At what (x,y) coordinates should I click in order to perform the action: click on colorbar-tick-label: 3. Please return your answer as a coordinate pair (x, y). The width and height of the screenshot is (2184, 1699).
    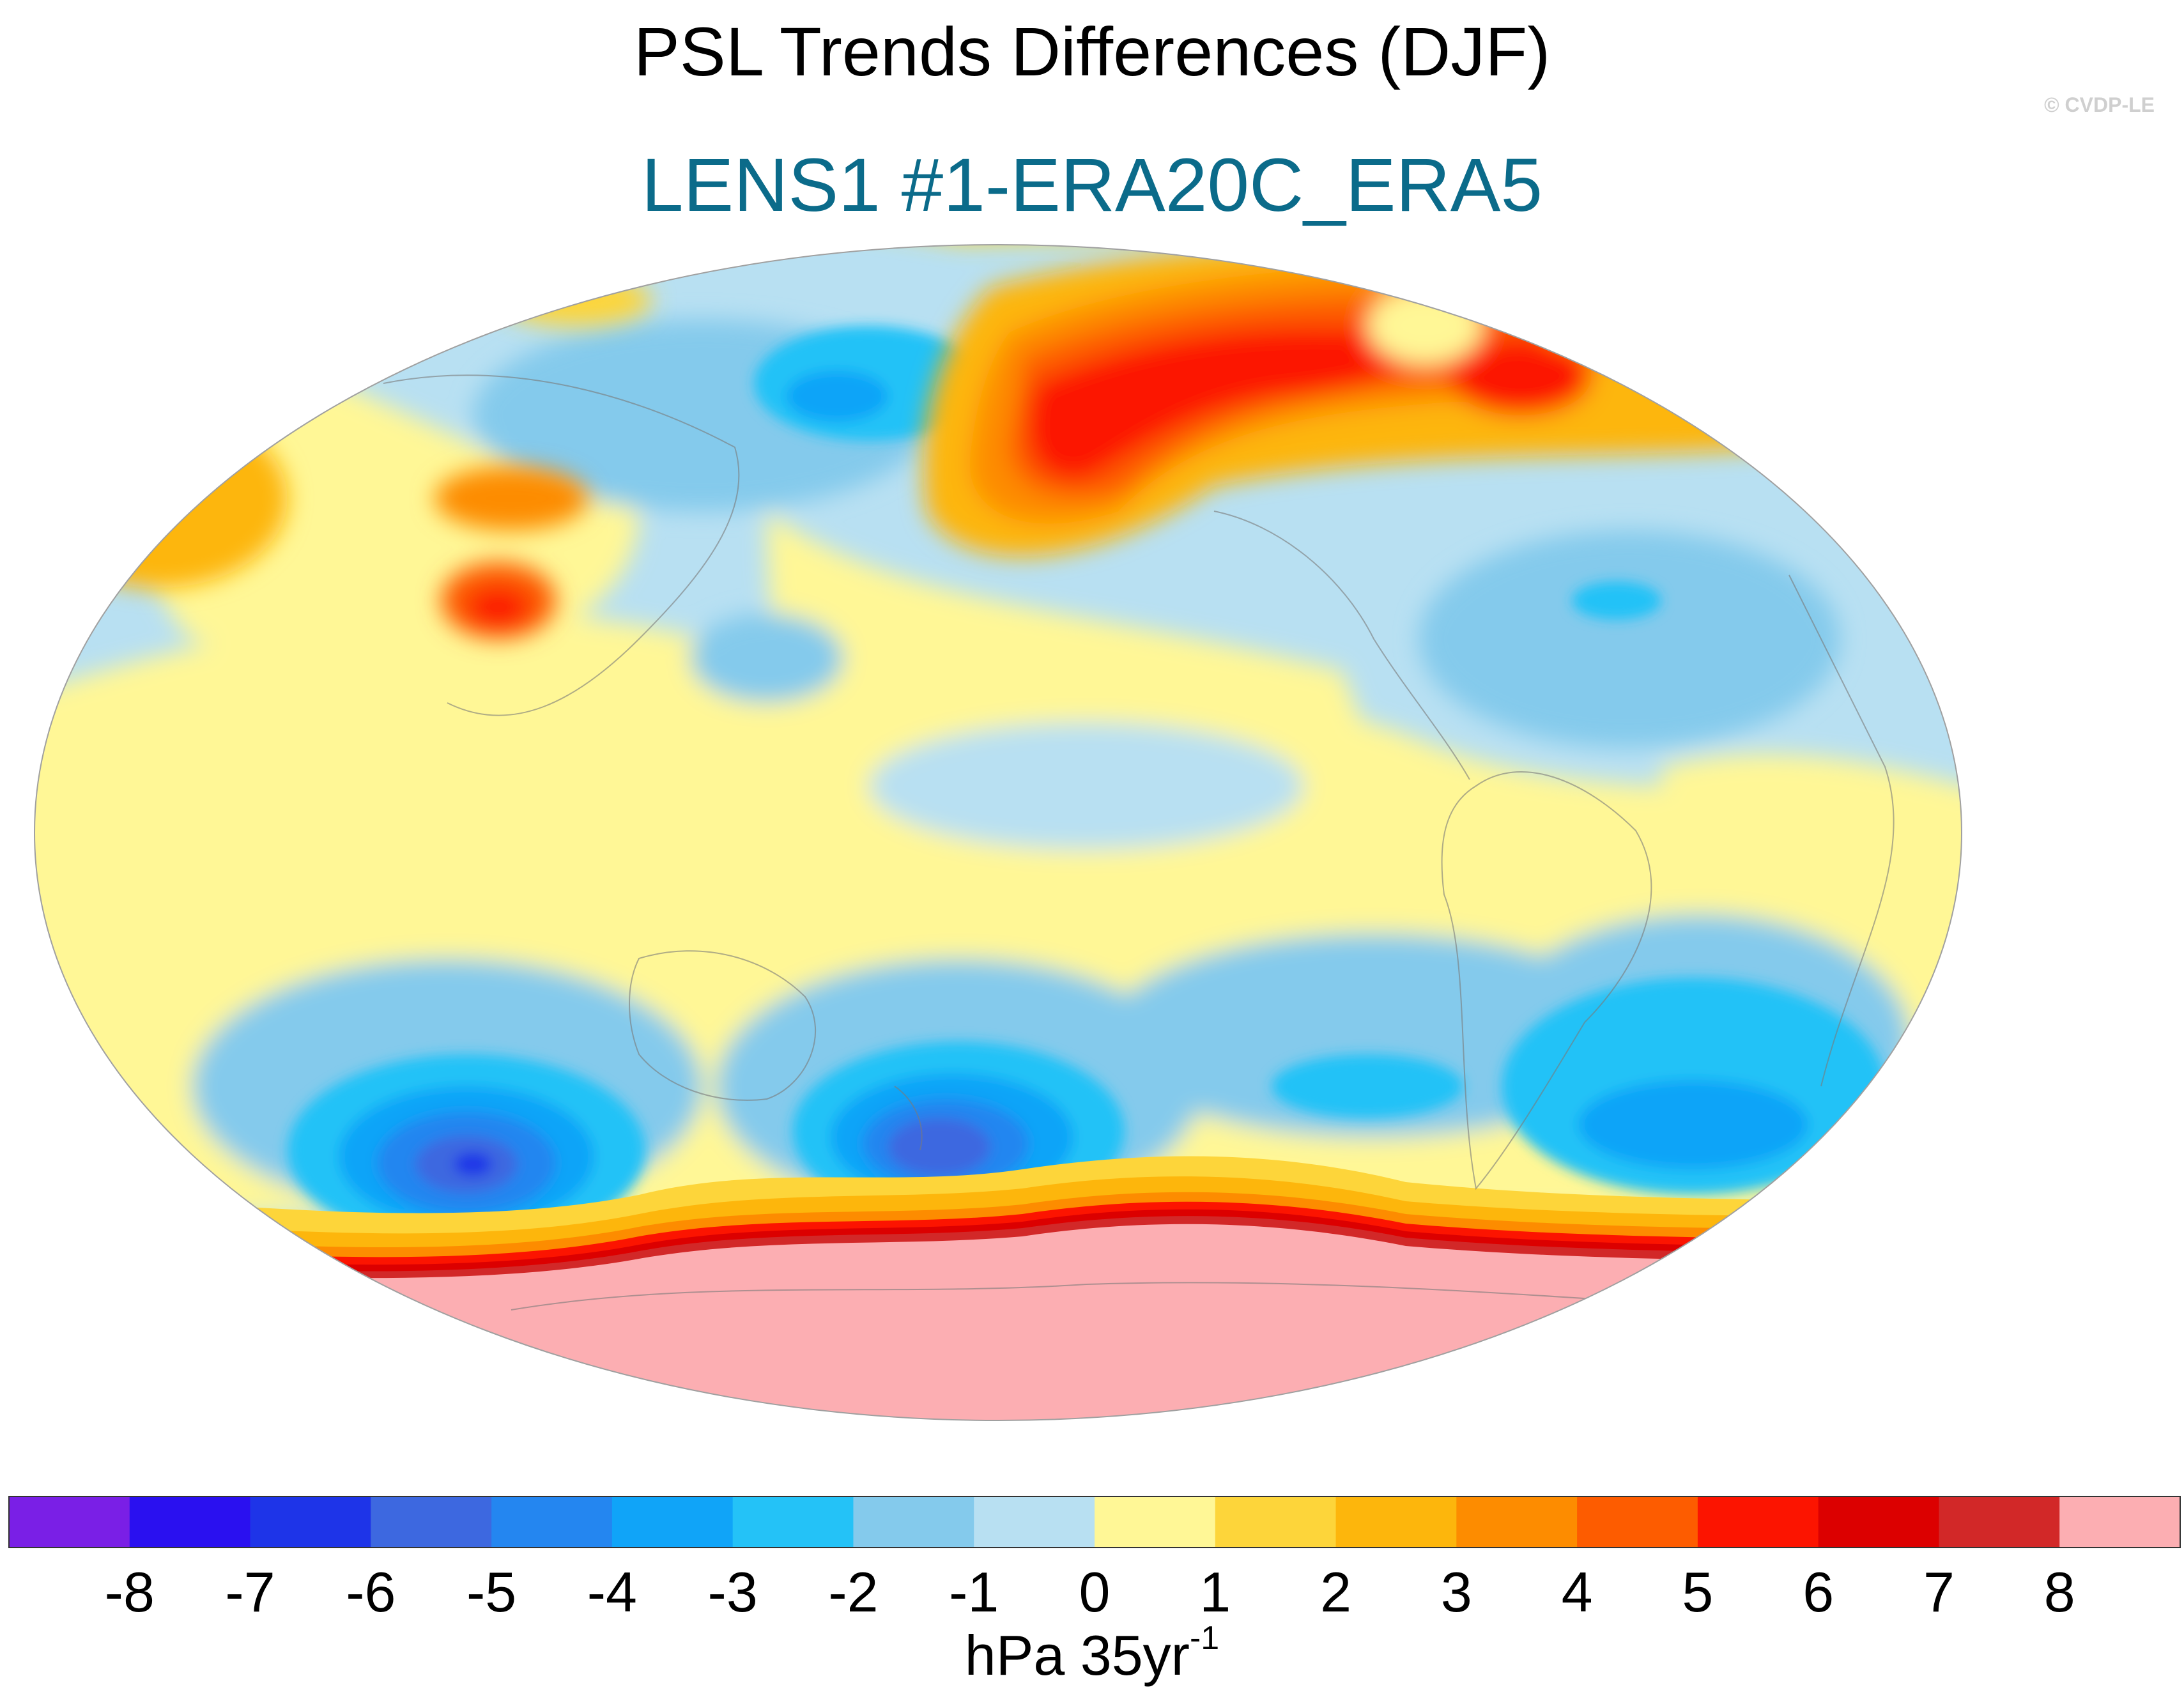
    Looking at the image, I should click on (1456, 1592).